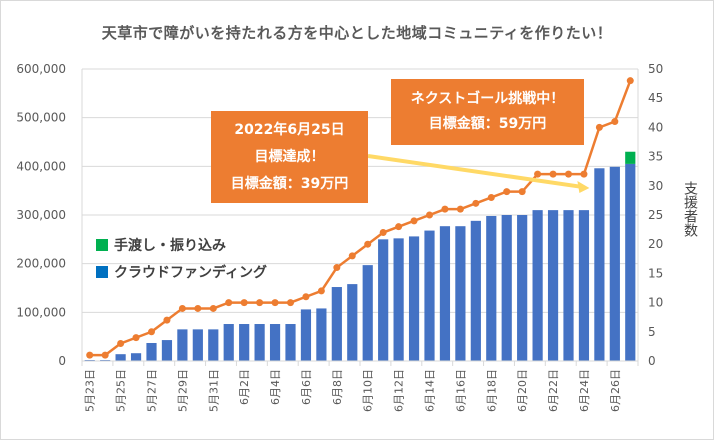 The image size is (714, 440). Describe the element at coordinates (152, 390) in the screenshot. I see `x-tick-label: 5月27日` at that location.